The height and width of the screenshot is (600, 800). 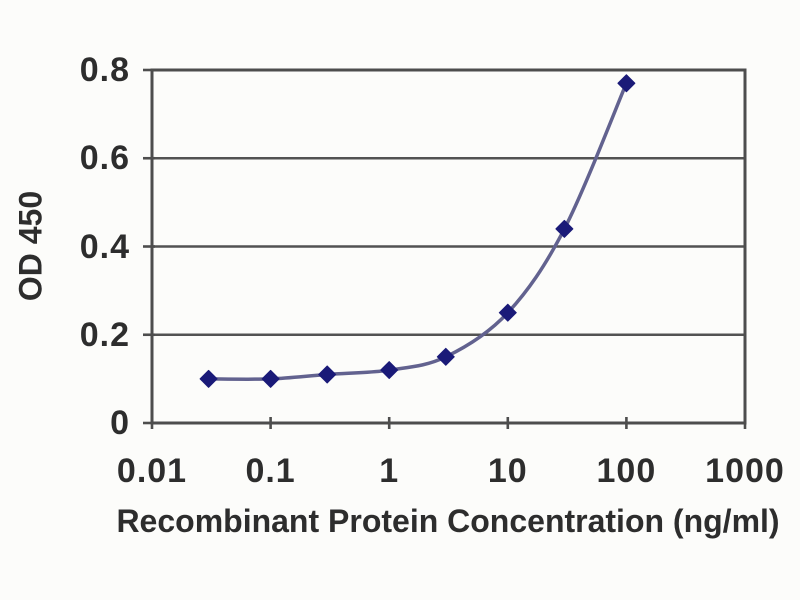 What do you see at coordinates (104, 70) in the screenshot?
I see `y-tick-label: 0.8` at bounding box center [104, 70].